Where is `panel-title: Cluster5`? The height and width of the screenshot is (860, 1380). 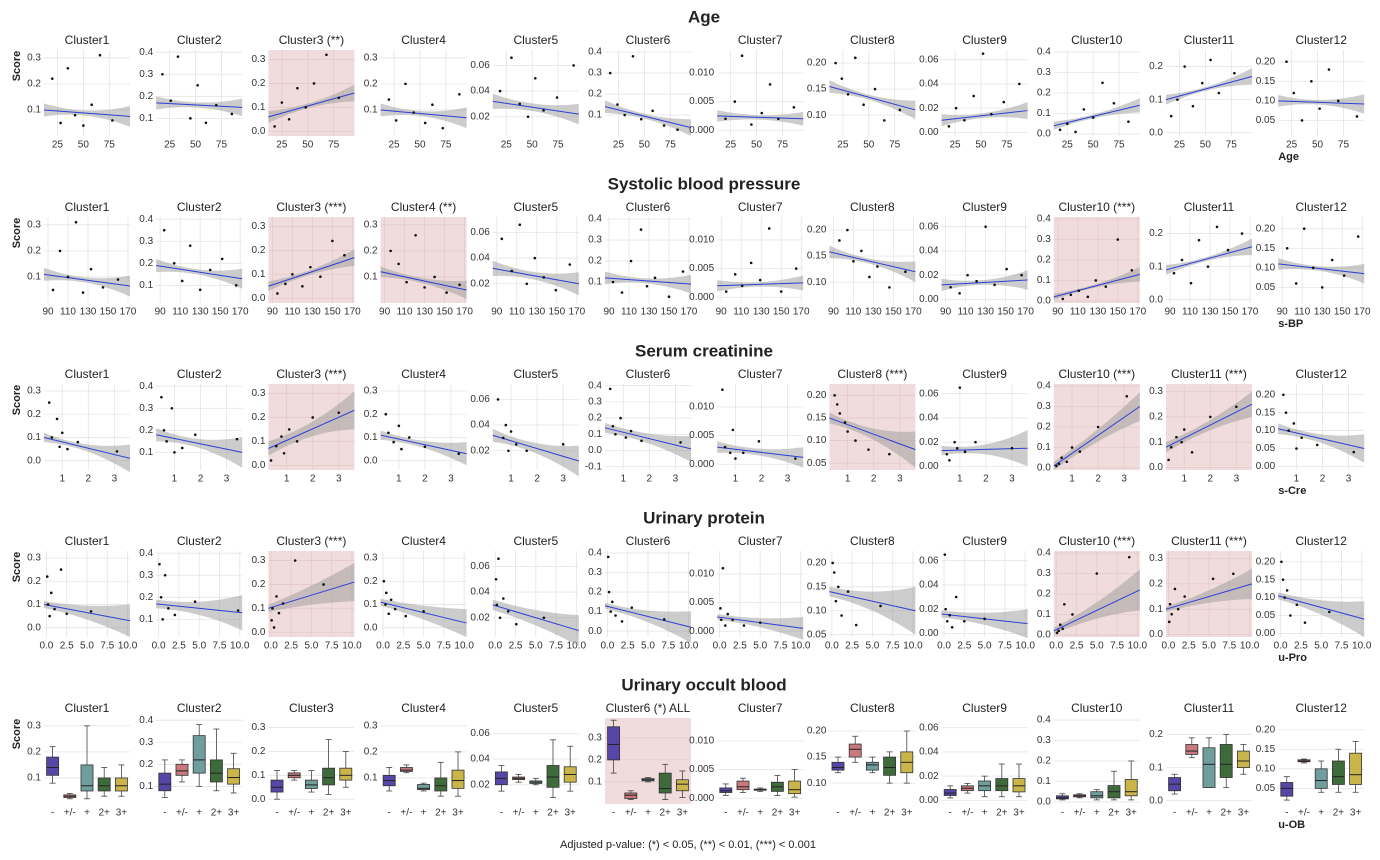
panel-title: Cluster5 is located at coordinates (535, 708).